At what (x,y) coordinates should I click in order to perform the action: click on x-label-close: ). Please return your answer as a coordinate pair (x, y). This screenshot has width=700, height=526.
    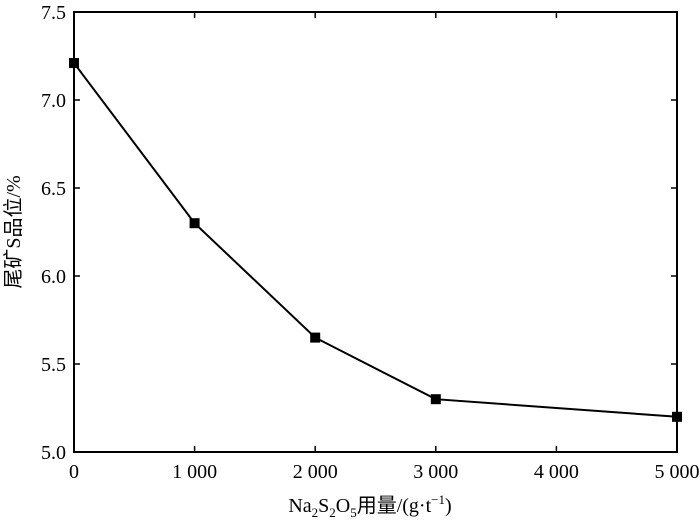
    Looking at the image, I should click on (448, 506).